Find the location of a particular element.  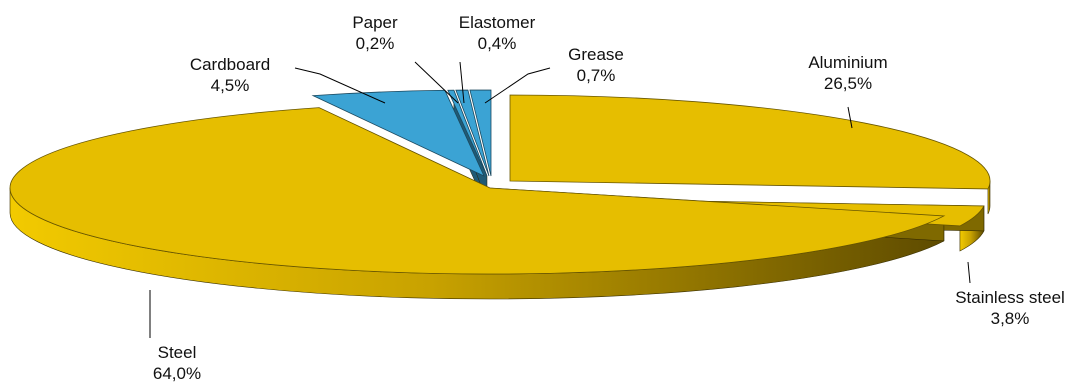

leader-line-grease is located at coordinates (517, 85).